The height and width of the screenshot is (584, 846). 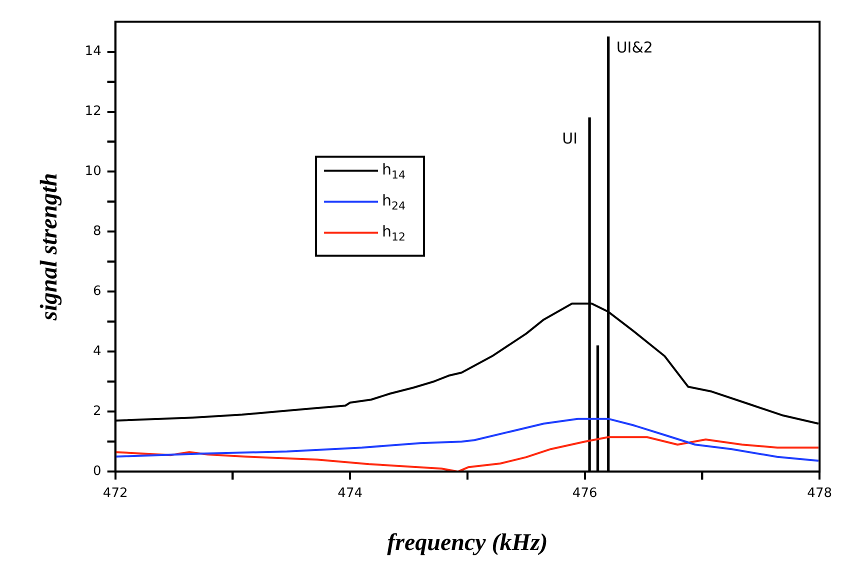 I want to click on x-tick-label: 476, so click(x=585, y=493).